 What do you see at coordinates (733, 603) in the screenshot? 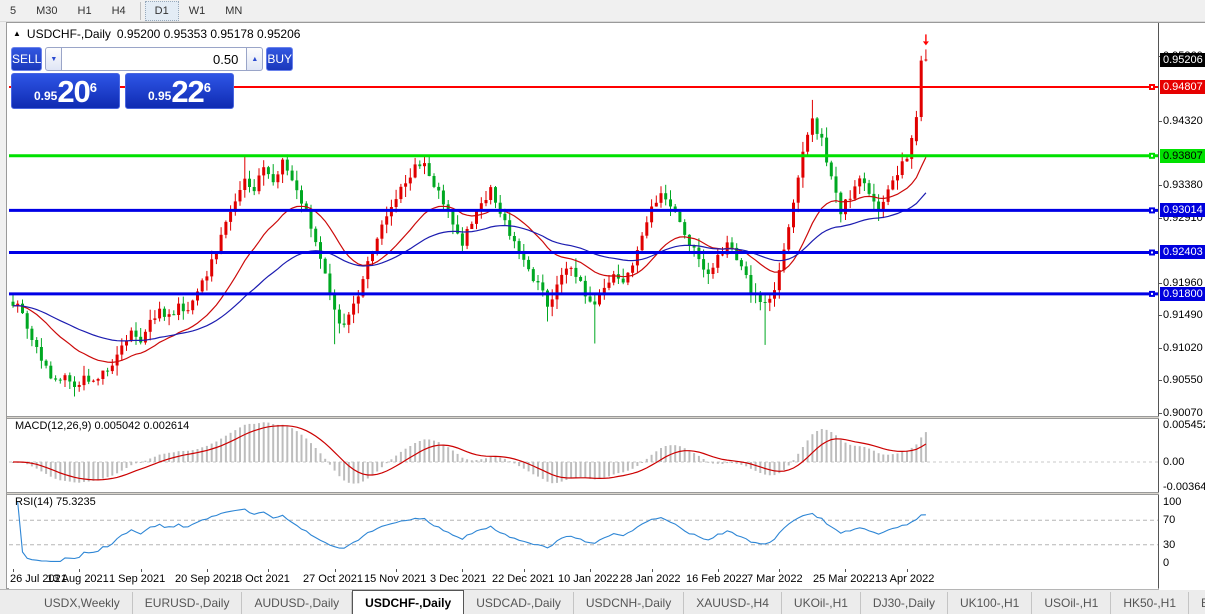
I see `chart-tab-xauusd-h4: XAUUSD-,H4` at bounding box center [733, 603].